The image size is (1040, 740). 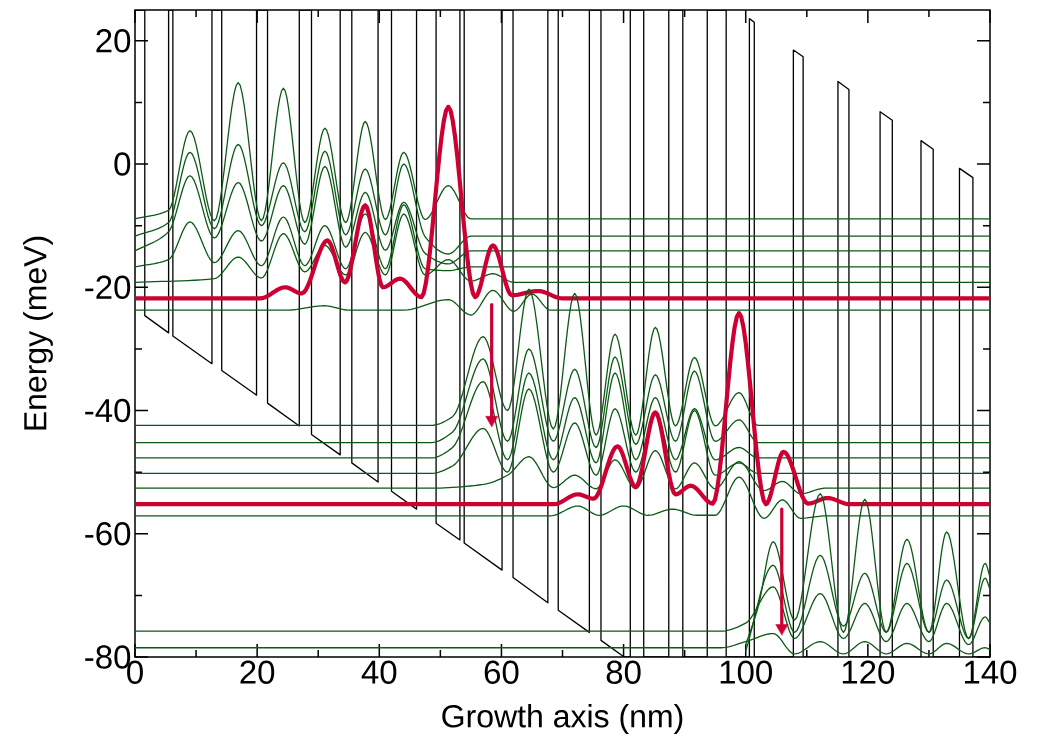 What do you see at coordinates (562, 719) in the screenshot?
I see `x-axis-title: Growth axis (nm)` at bounding box center [562, 719].